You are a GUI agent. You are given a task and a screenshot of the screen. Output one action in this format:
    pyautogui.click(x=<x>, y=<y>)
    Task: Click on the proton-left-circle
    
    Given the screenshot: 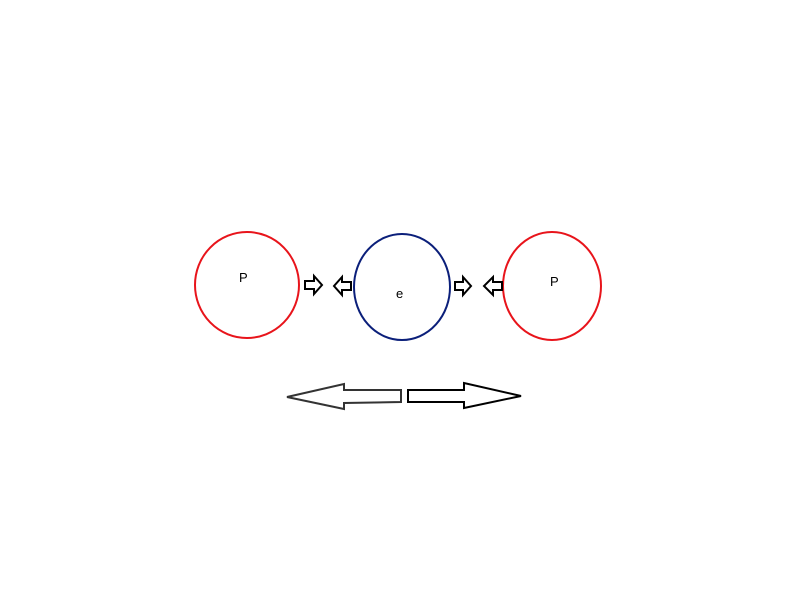 What is the action you would take?
    pyautogui.click(x=247, y=285)
    